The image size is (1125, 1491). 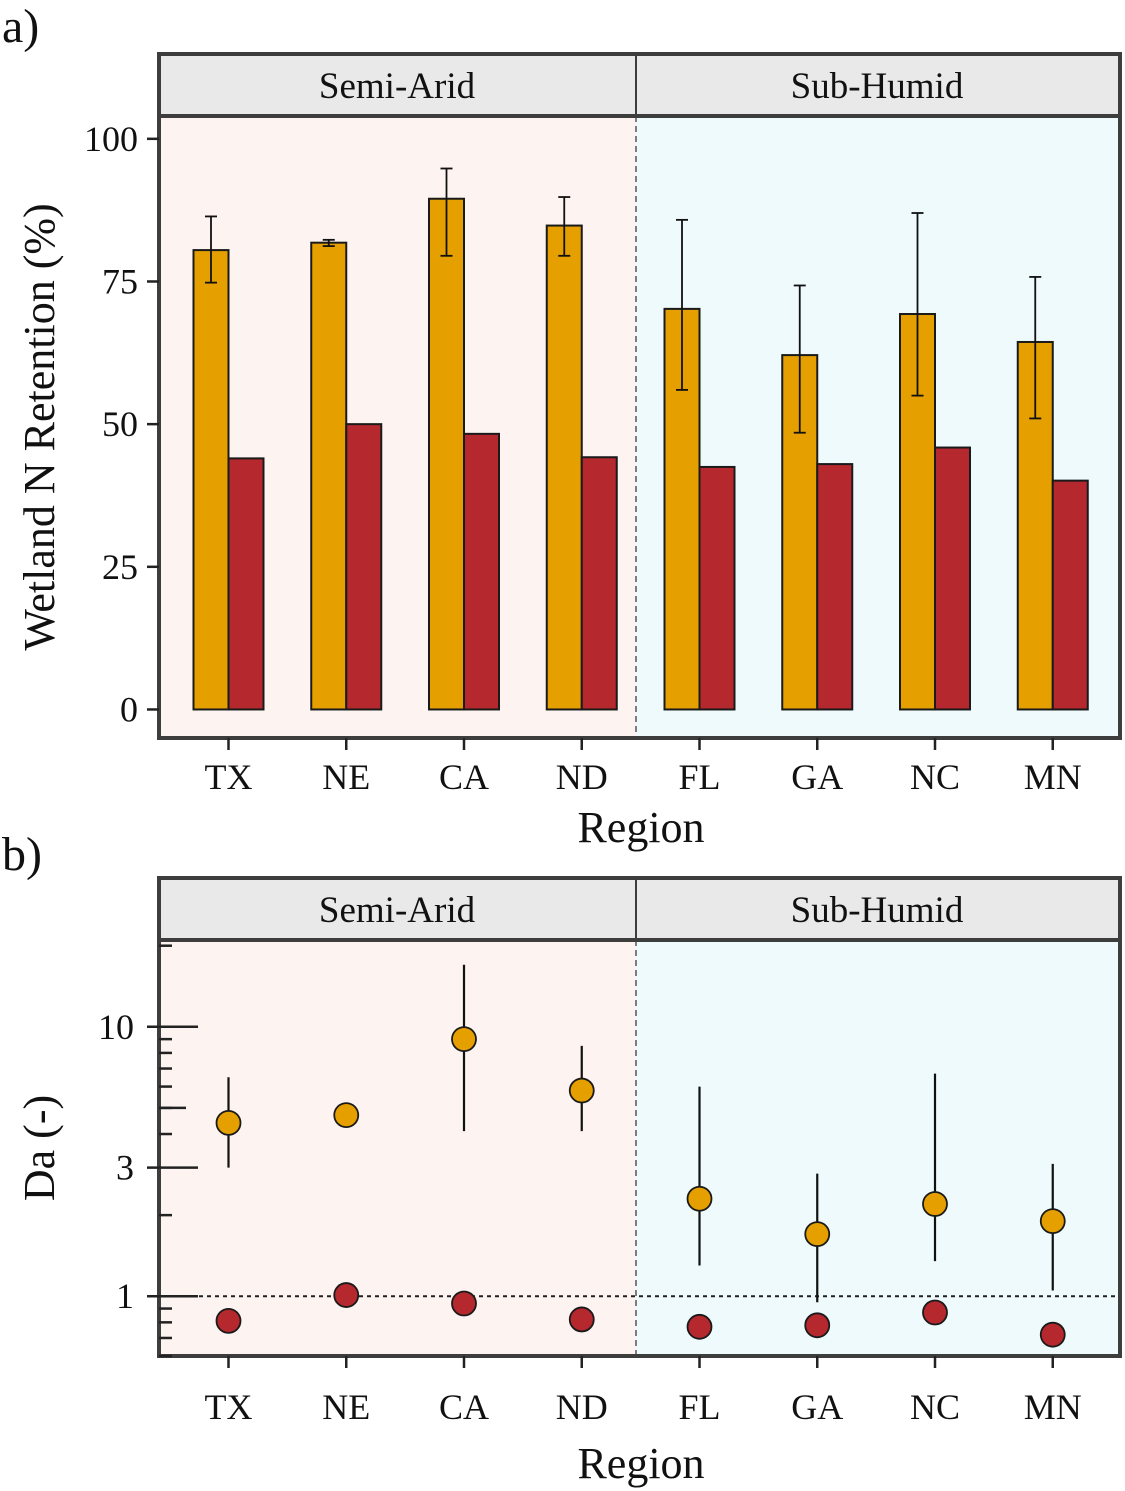 What do you see at coordinates (22, 854) in the screenshot?
I see `panel-b-label: b)` at bounding box center [22, 854].